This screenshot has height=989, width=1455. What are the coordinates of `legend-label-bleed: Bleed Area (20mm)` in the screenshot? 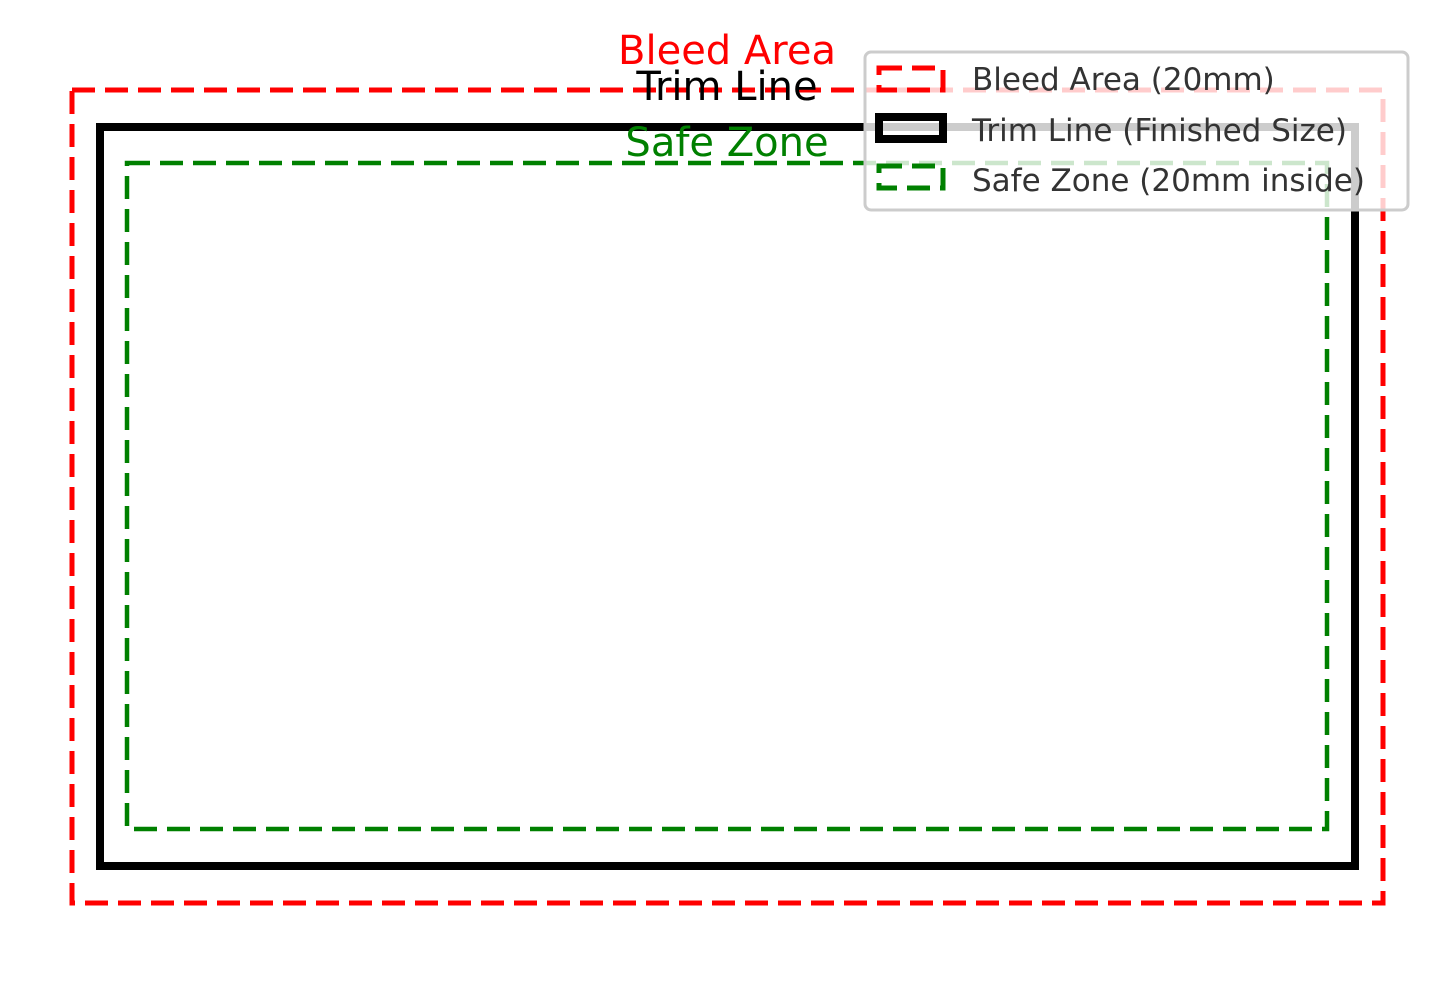 It's located at (1123, 80).